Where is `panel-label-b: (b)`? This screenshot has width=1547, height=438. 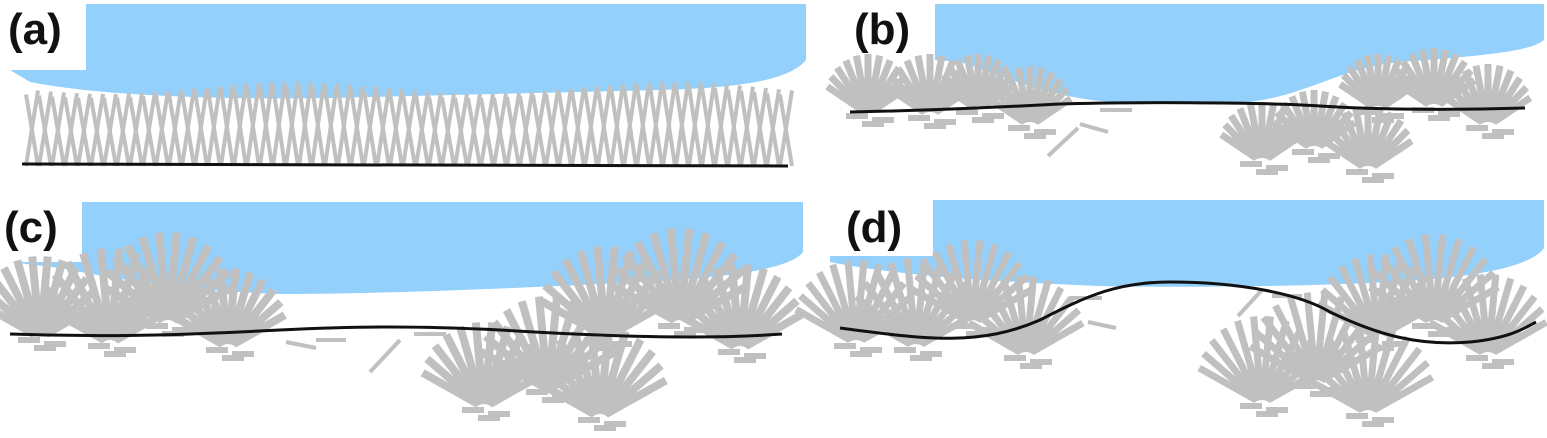
panel-label-b: (b) is located at coordinates (882, 29).